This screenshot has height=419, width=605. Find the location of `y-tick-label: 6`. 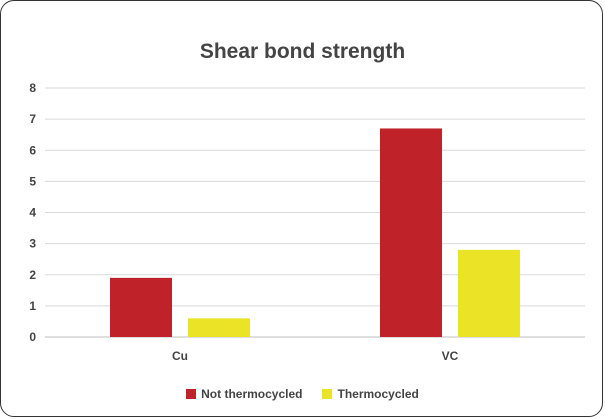

y-tick-label: 6 is located at coordinates (32, 150).